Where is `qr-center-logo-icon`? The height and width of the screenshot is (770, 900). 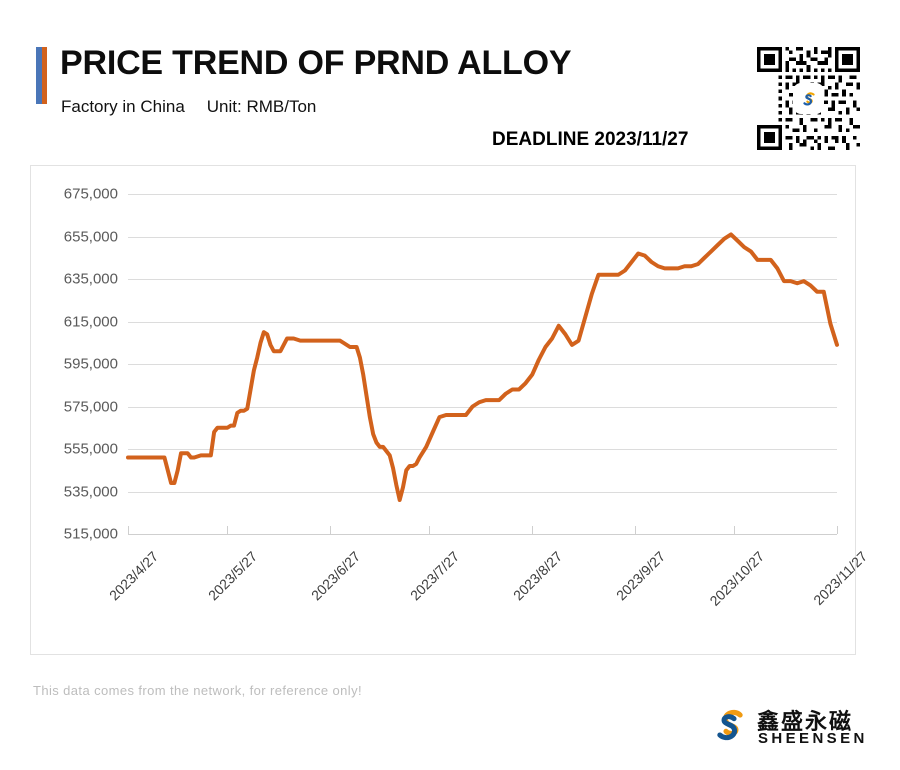
qr-center-logo-icon is located at coordinates (808, 98).